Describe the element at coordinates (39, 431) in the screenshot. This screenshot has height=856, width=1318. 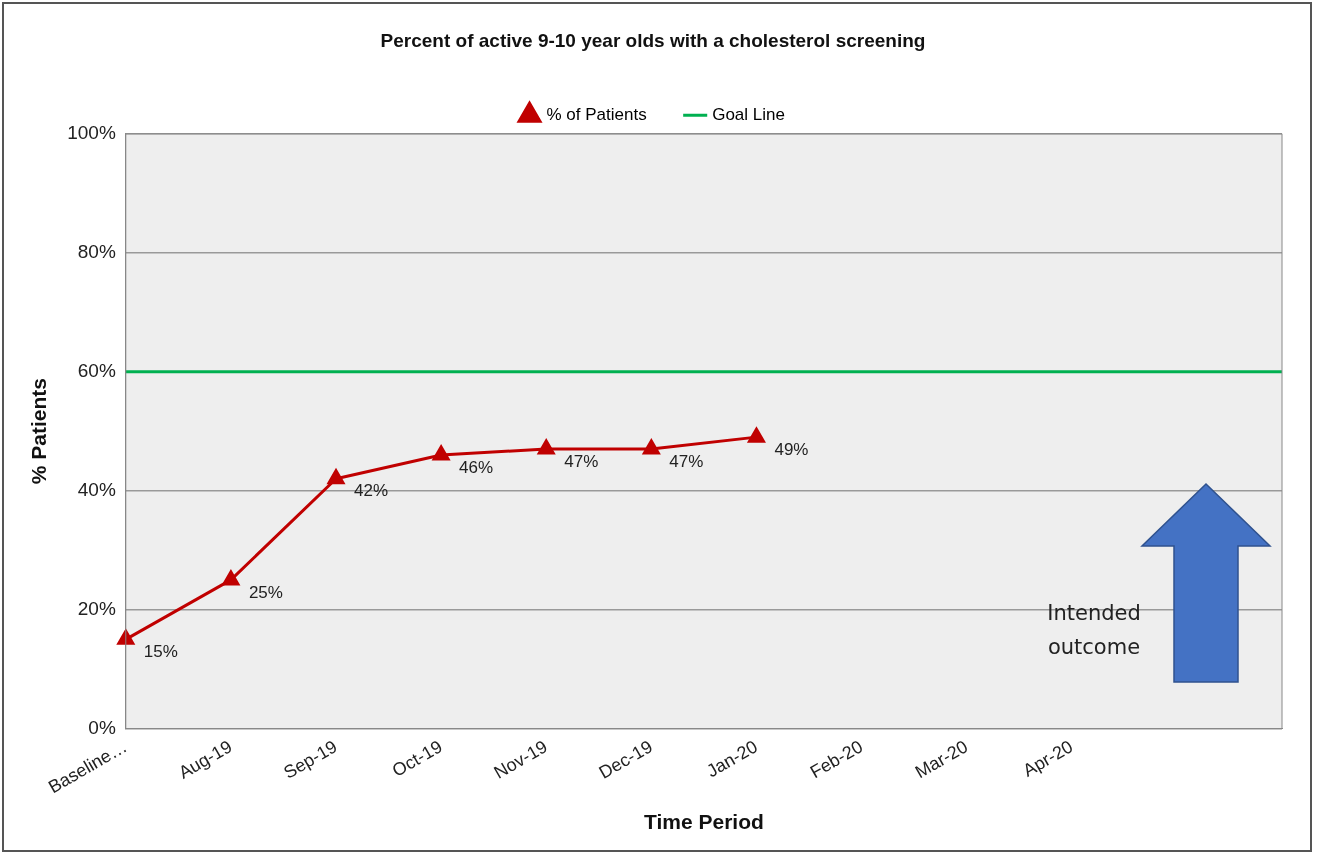
I see `y-axis-title: % Patients` at that location.